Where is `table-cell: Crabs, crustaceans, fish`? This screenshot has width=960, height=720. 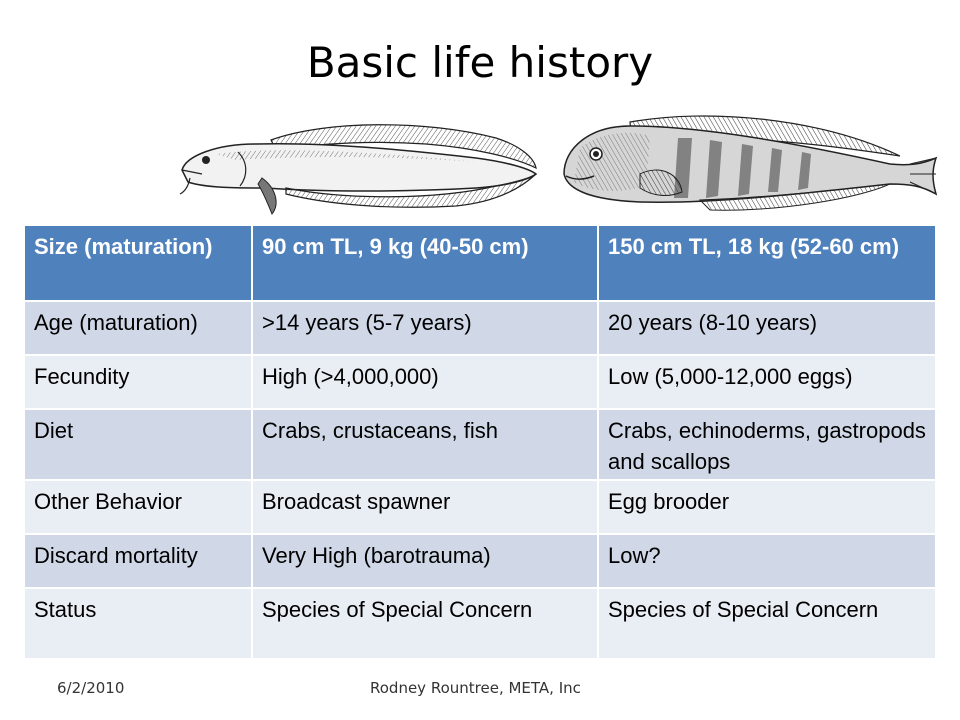
table-cell: Crabs, crustaceans, fish is located at coordinates (425, 445).